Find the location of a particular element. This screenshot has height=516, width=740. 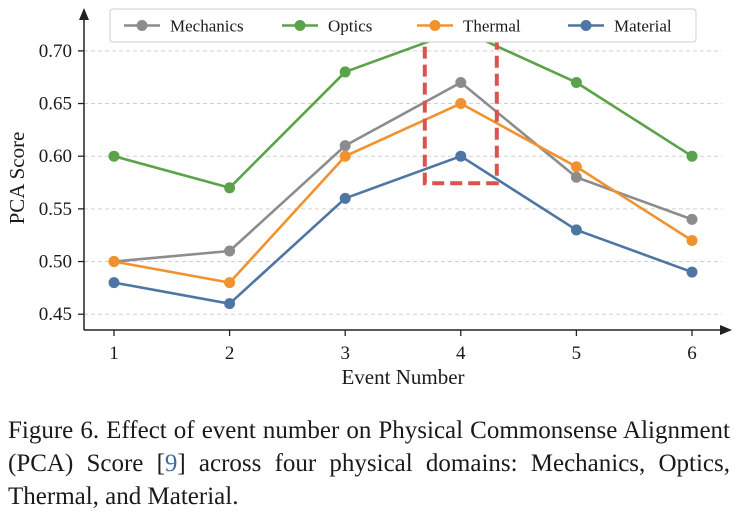

x-axis-arrow is located at coordinates (726, 330).